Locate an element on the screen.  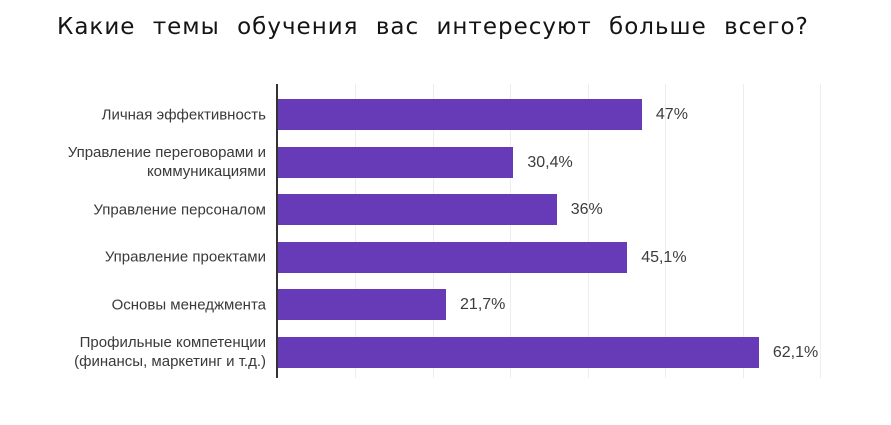
value-label: 45,1% is located at coordinates (664, 257).